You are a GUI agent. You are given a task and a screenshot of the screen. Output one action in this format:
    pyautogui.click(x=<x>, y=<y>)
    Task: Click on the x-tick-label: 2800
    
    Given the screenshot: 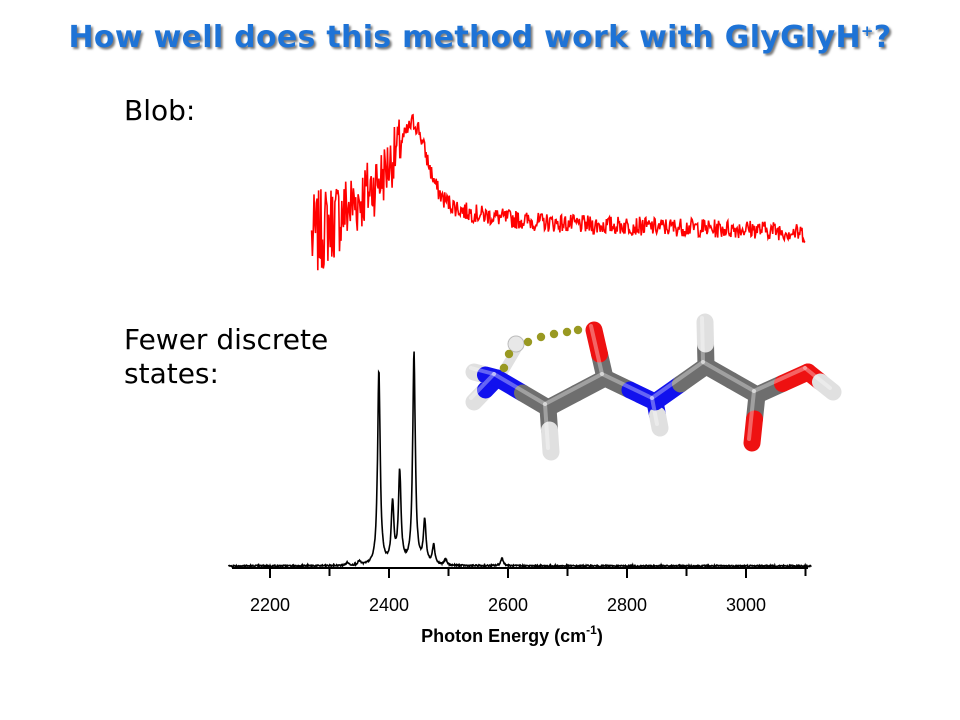 What is the action you would take?
    pyautogui.click(x=627, y=605)
    